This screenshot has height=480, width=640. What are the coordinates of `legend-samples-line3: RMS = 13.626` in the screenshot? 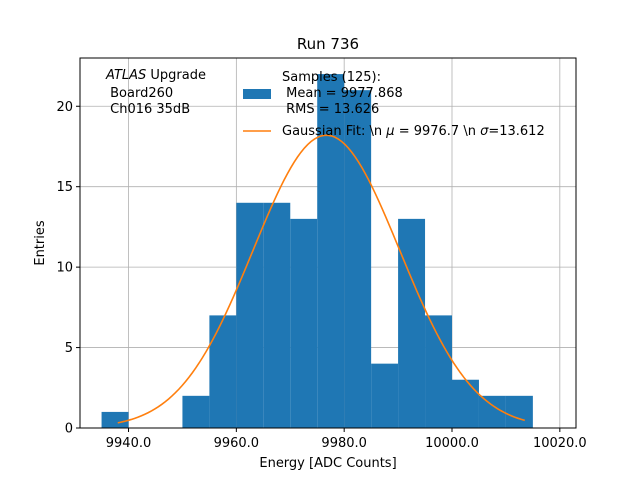 It's located at (330, 109).